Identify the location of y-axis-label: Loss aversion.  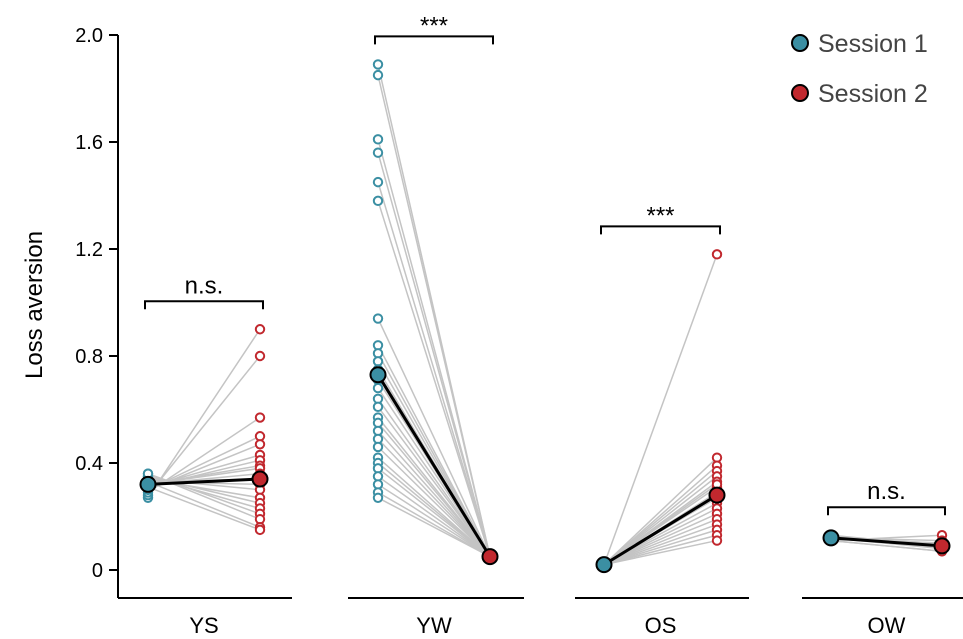
(34, 305).